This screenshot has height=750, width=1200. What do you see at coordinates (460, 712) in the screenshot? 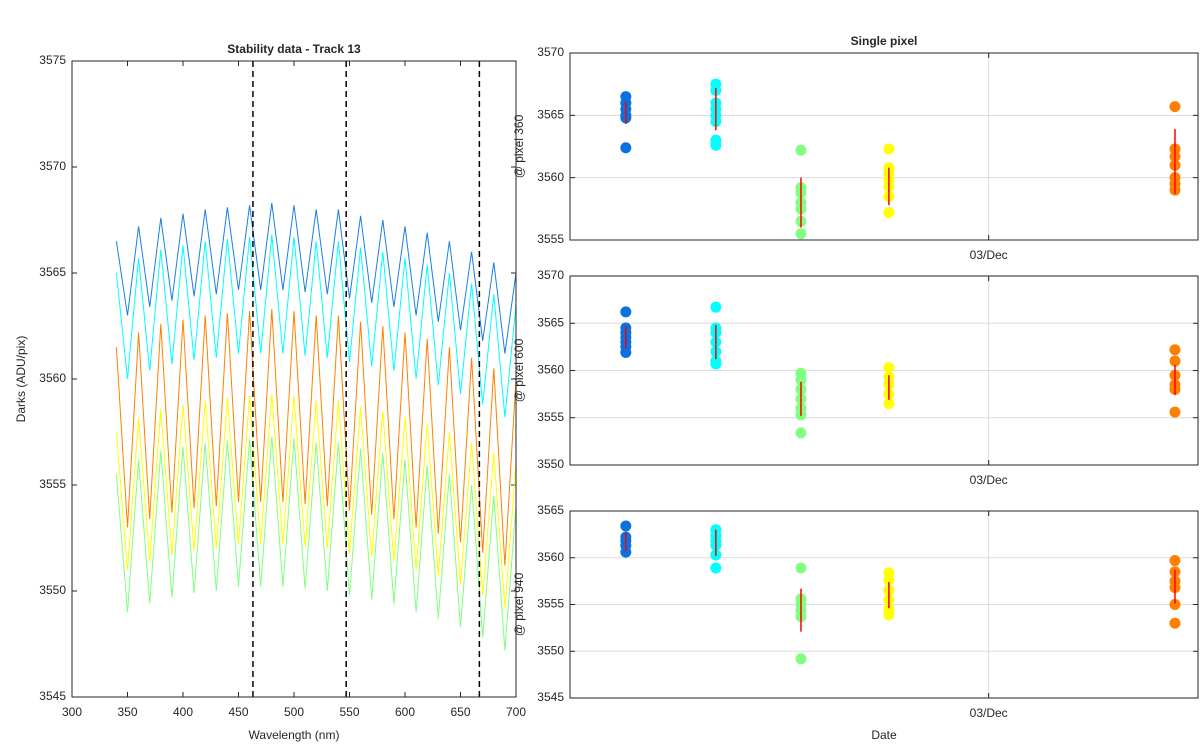
I see `x-tick-label: 650` at bounding box center [460, 712].